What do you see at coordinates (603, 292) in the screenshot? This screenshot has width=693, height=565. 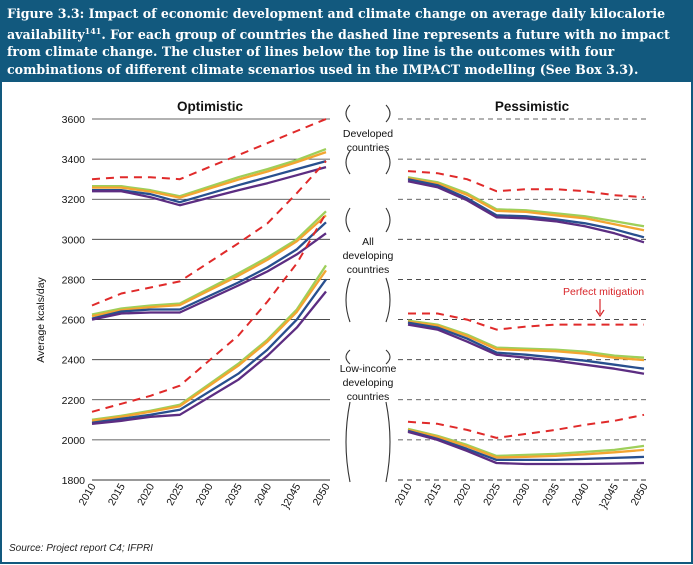 I see `perfect-mitigation-label: Perfect mitigation` at bounding box center [603, 292].